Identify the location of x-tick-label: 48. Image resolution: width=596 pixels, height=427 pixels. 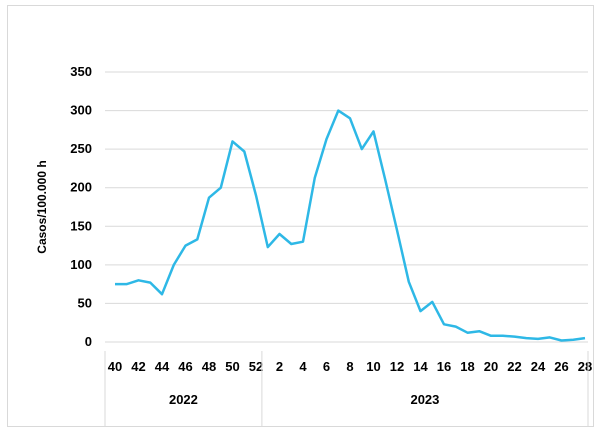
(209, 366).